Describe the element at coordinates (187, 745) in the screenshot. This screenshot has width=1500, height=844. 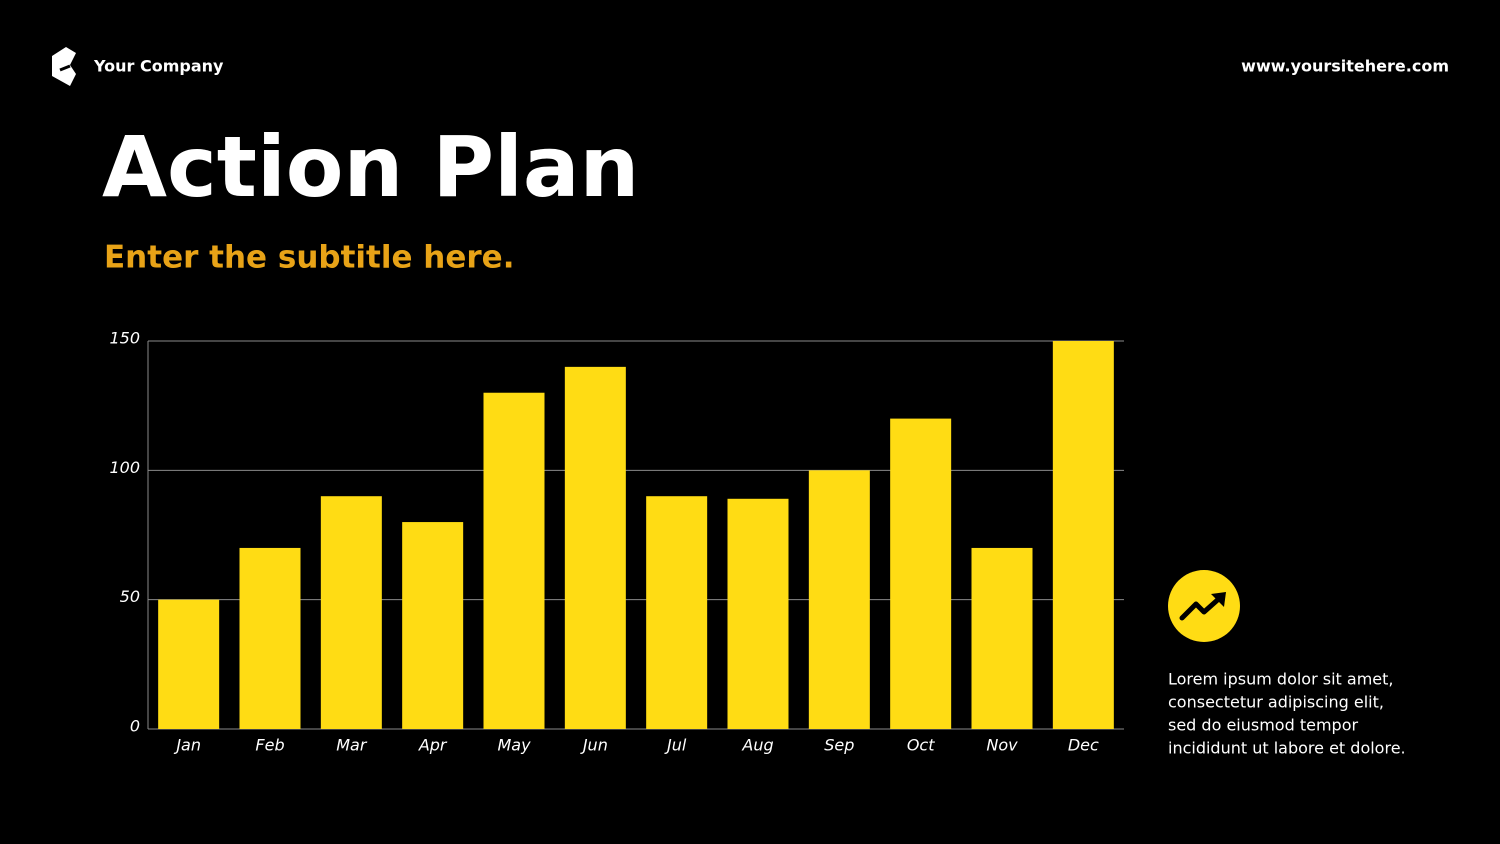
I see `x-tick-label: Jan` at that location.